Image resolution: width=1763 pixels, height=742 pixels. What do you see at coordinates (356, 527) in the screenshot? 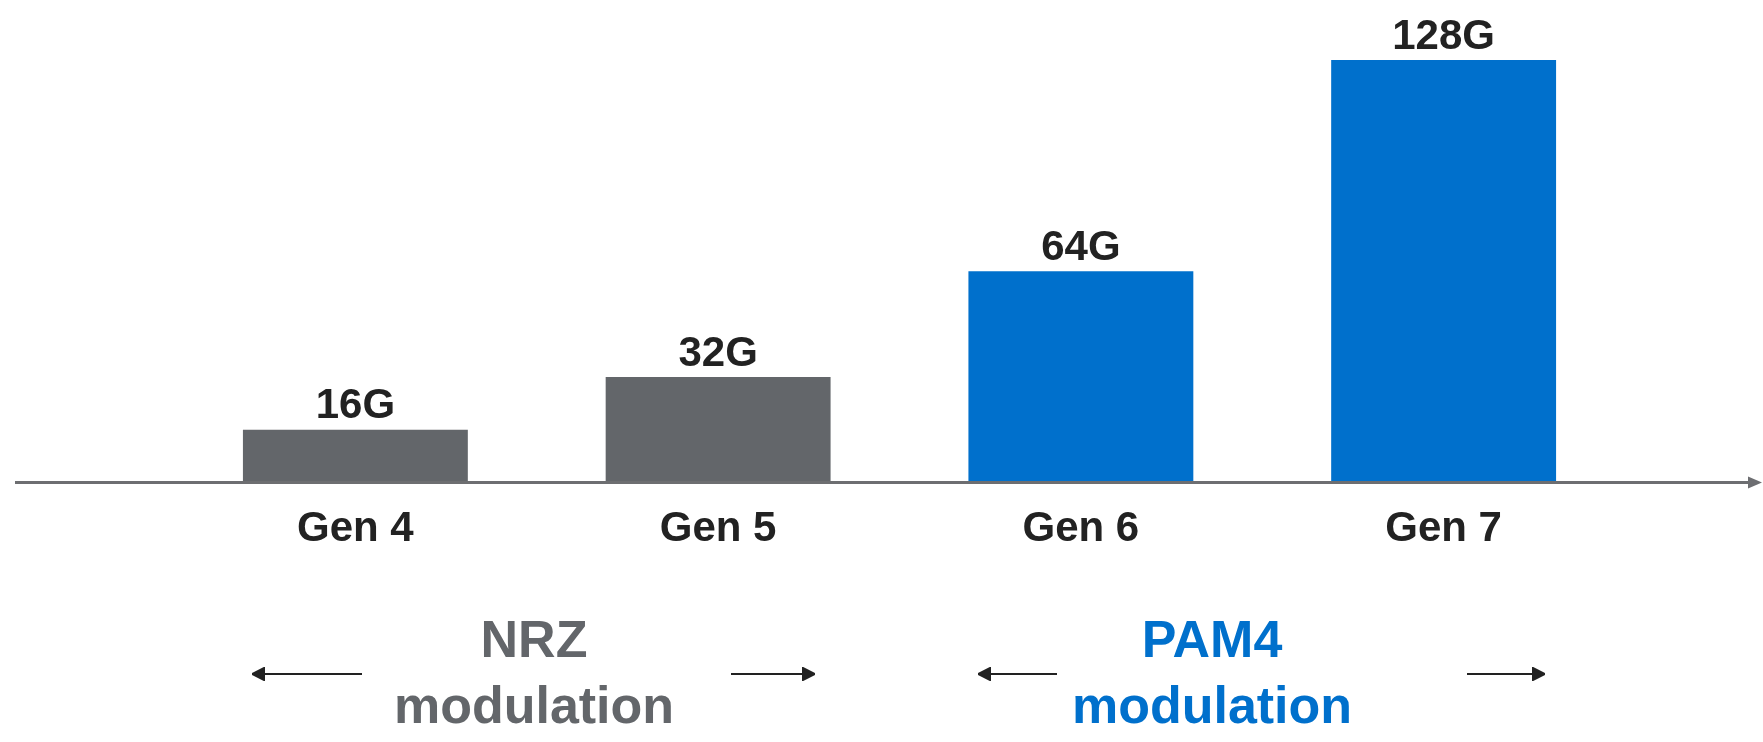
I see `x-tick-label: Gen 4` at bounding box center [356, 527].